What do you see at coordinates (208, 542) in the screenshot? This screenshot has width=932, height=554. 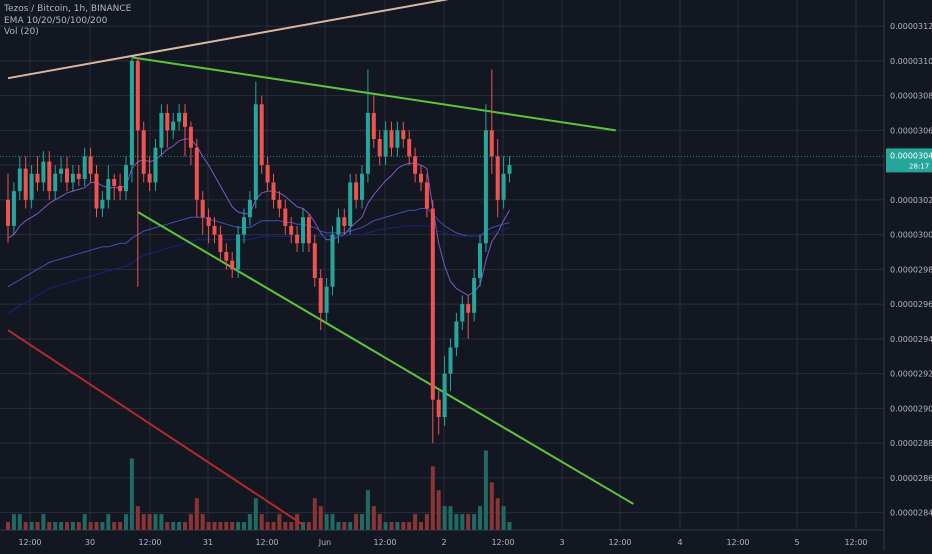 I see `time-tick-label: 31` at bounding box center [208, 542].